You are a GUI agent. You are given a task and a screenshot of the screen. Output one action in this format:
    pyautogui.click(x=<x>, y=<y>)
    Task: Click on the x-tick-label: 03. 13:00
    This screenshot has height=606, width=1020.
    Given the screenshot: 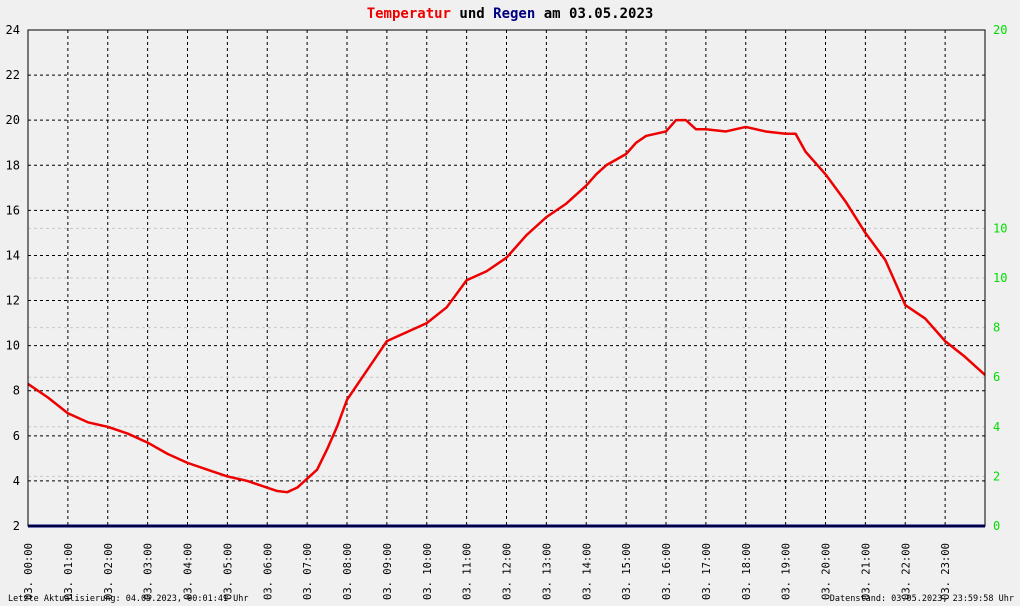 What is the action you would take?
    pyautogui.click(x=547, y=571)
    